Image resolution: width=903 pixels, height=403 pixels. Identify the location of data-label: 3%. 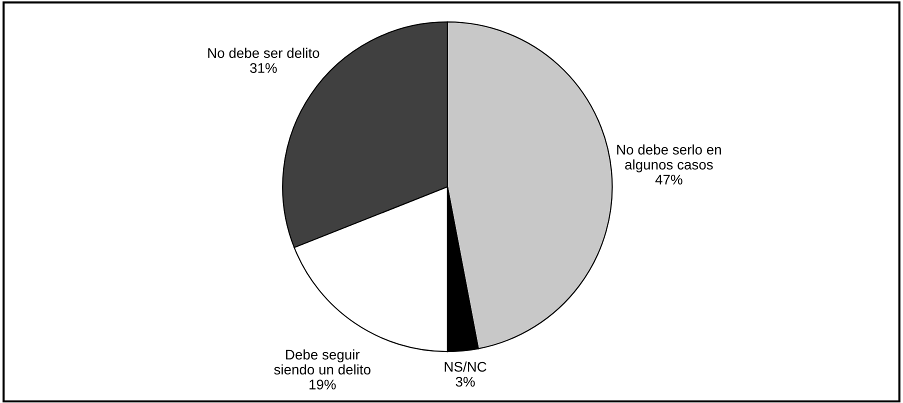
(465, 381).